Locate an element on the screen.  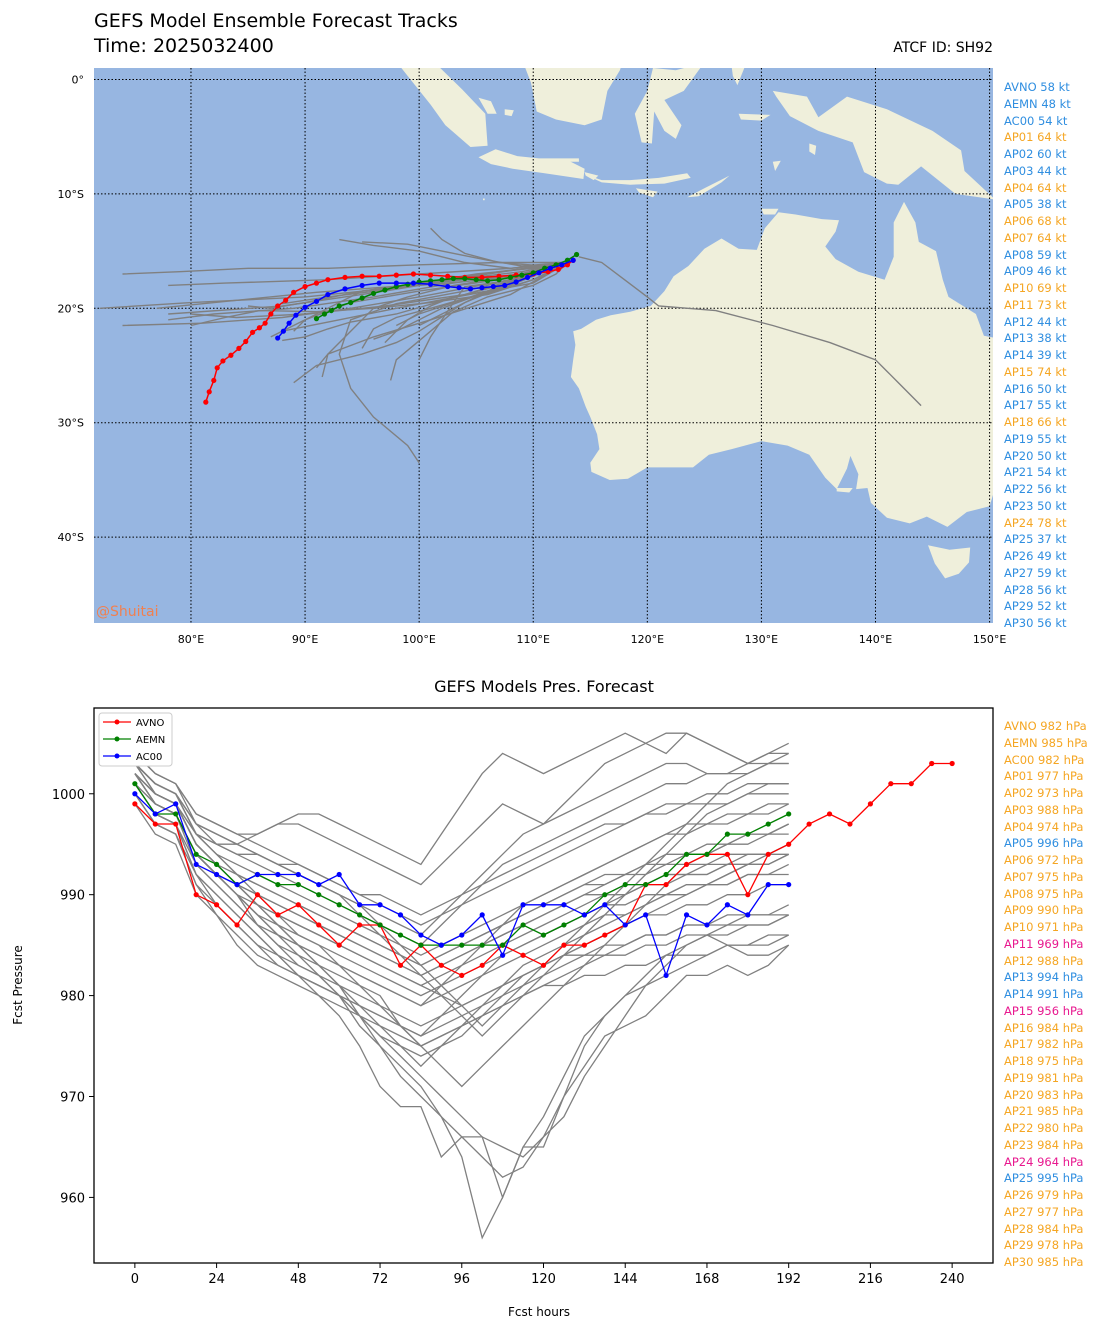
pressure-list-item: AP25 995 hPa is located at coordinates (1044, 1178).